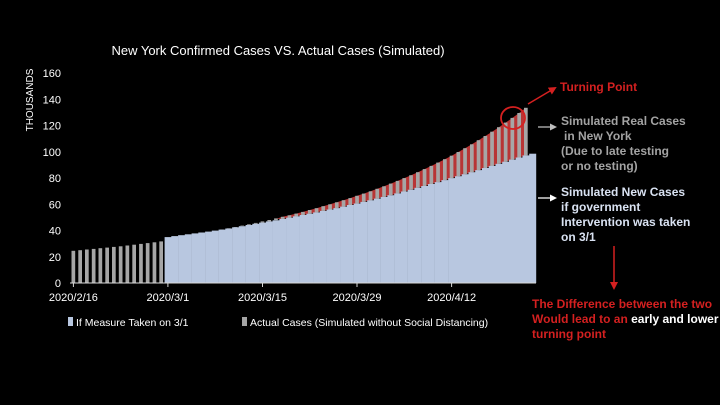  Describe the element at coordinates (58, 284) in the screenshot. I see `y-tick-label: 0` at that location.